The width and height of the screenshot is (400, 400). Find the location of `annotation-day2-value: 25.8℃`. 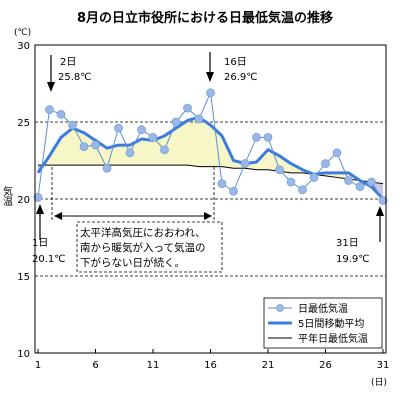

annotation-day2-value: 25.8℃ is located at coordinates (75, 77).